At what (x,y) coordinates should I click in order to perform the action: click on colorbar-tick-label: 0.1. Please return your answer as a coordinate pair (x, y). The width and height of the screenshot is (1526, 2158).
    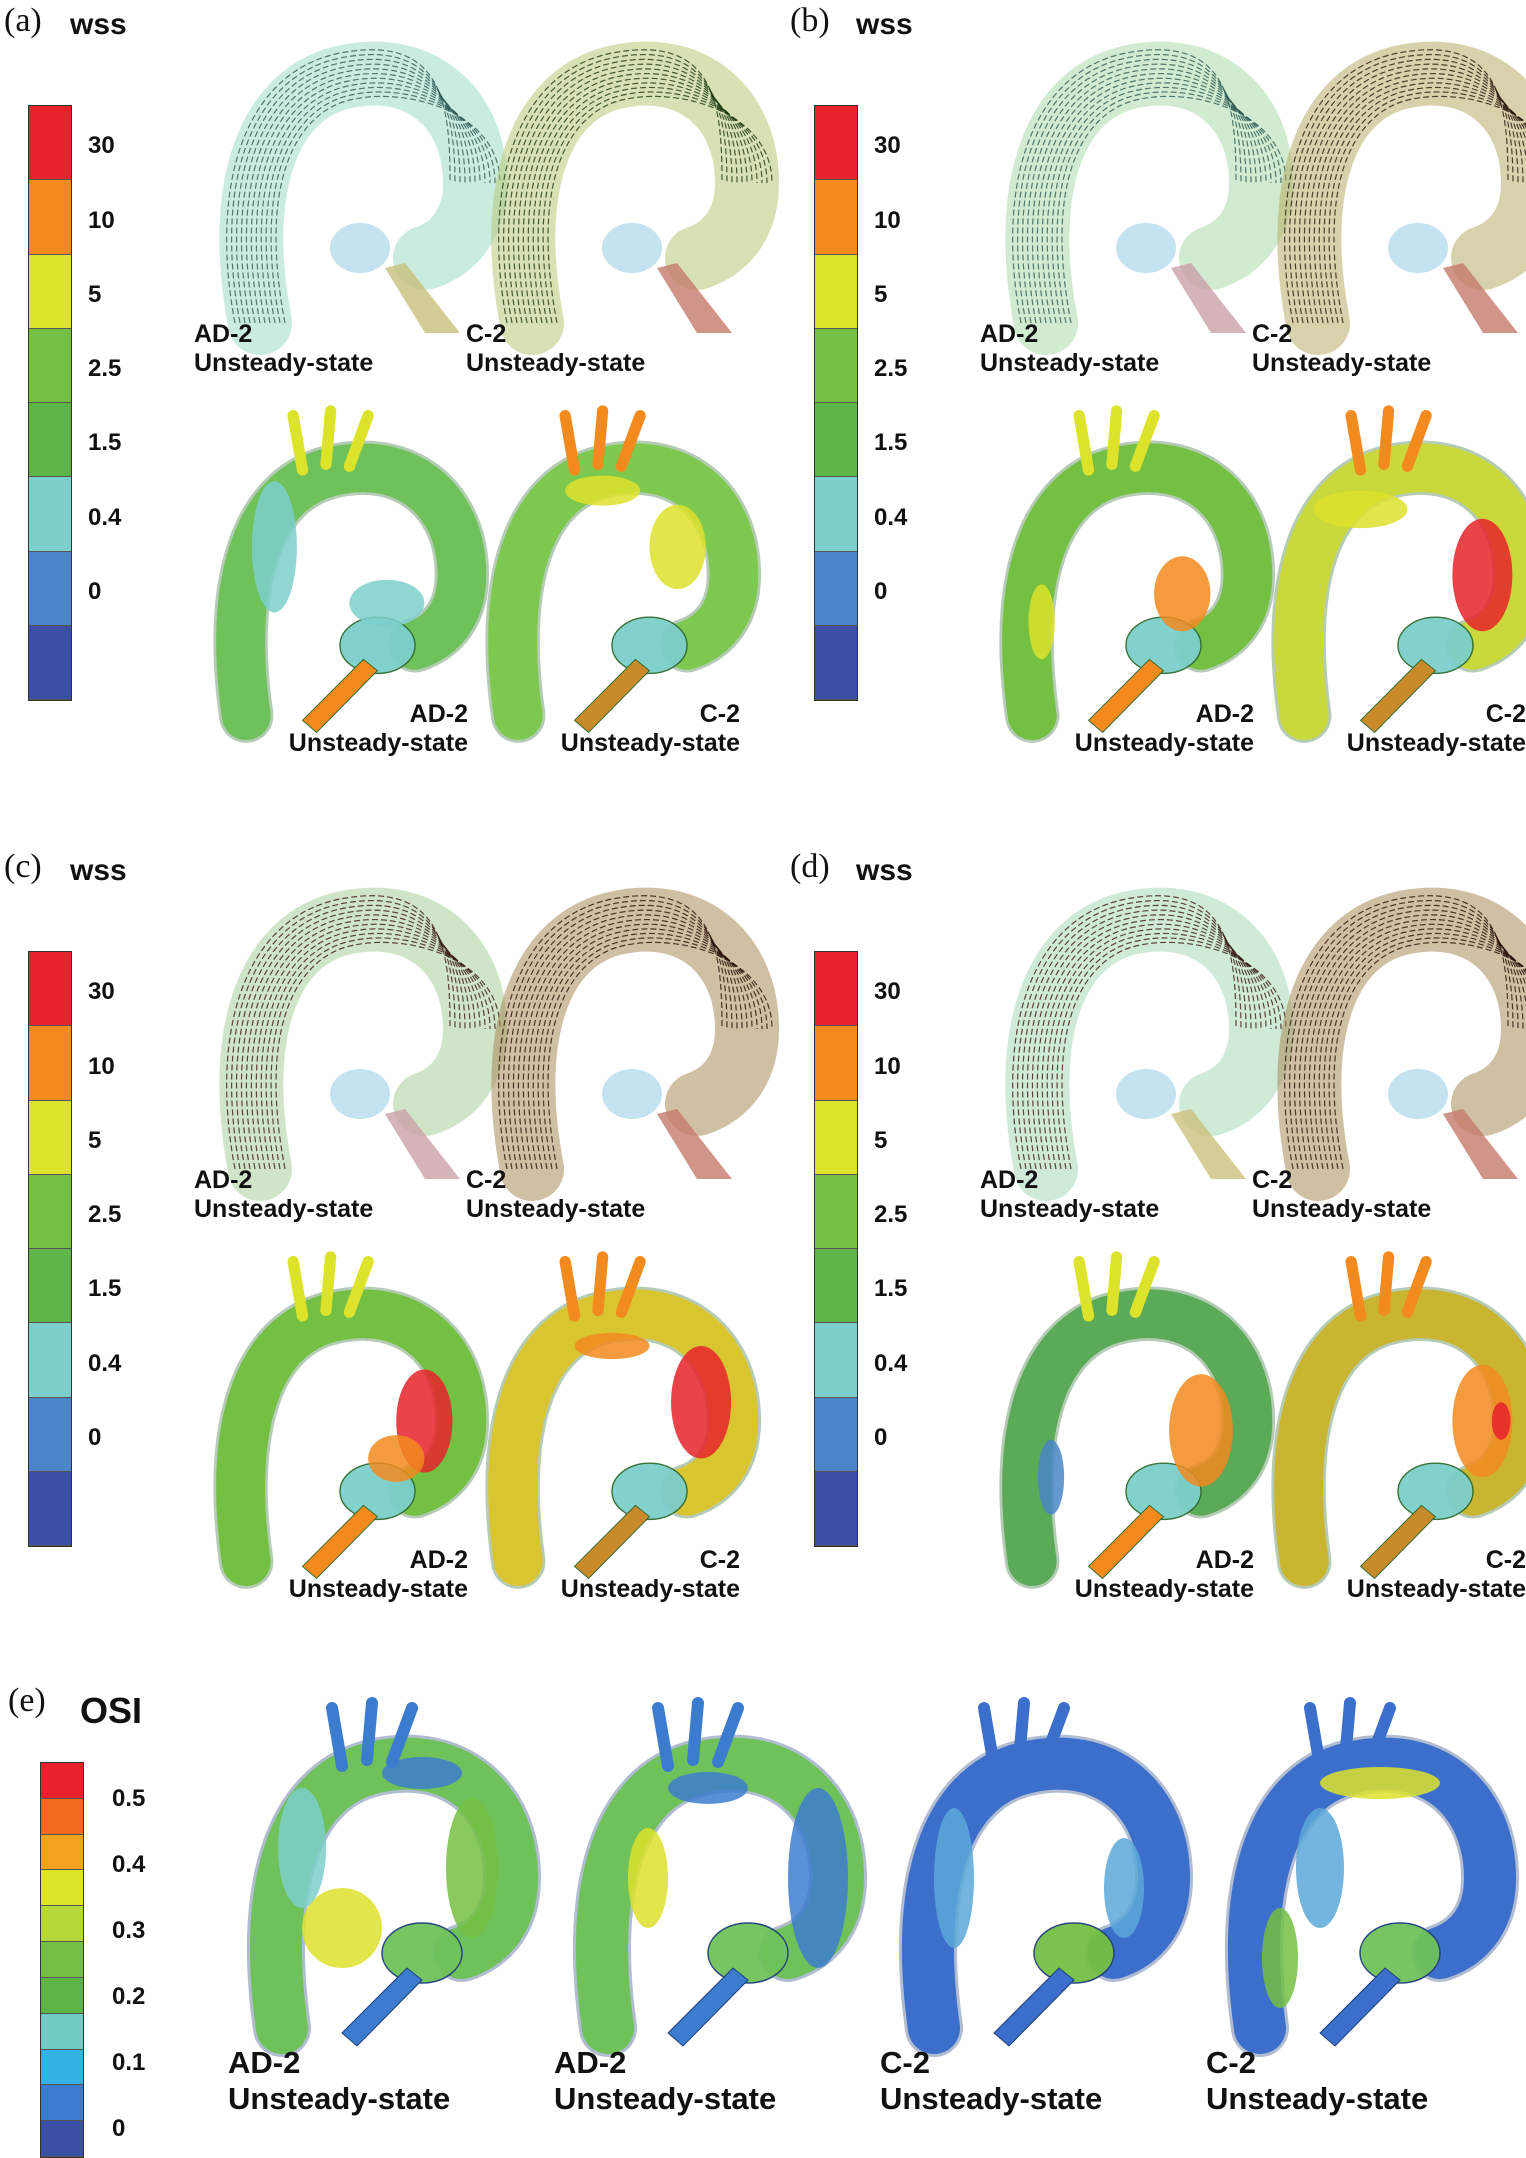
    Looking at the image, I should click on (129, 2062).